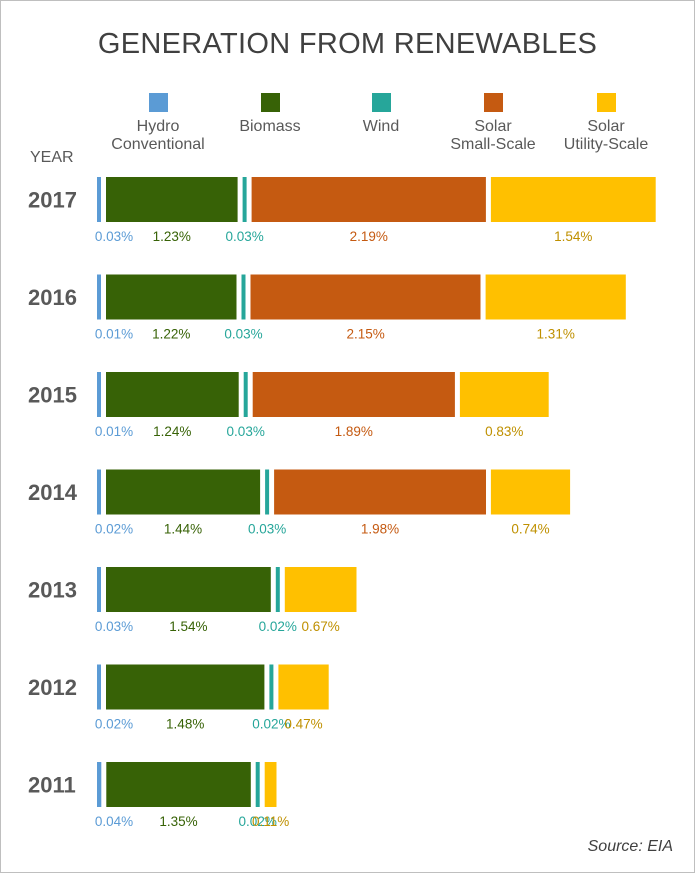 The width and height of the screenshot is (695, 873). What do you see at coordinates (244, 199) in the screenshot?
I see `bar-2017-wind` at bounding box center [244, 199].